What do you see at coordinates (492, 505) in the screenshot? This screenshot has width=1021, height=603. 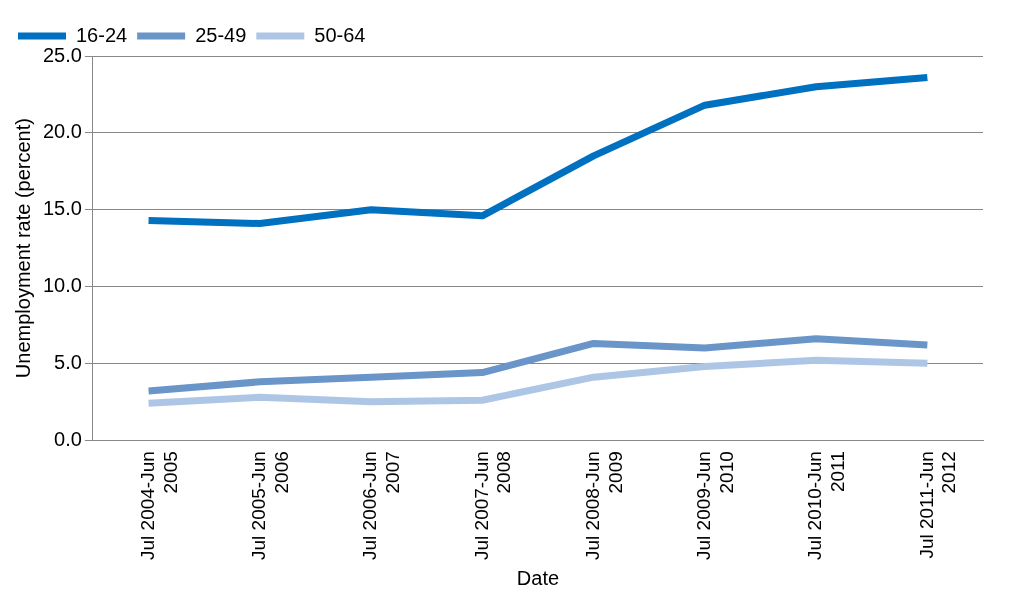 I see `x-tick-label: Jul 2007-Jun 2008` at bounding box center [492, 505].